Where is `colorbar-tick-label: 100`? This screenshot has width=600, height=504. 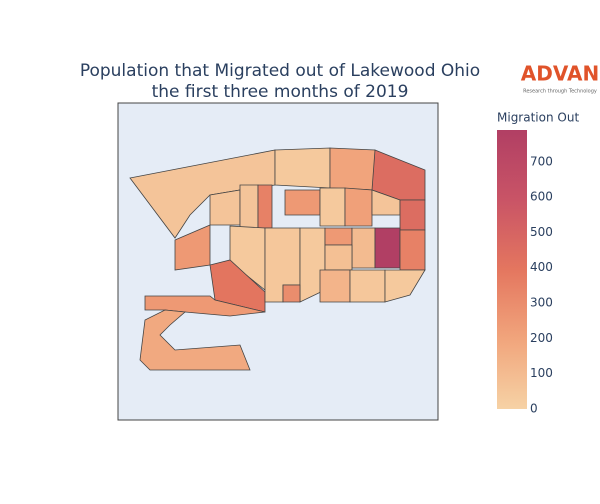 colorbar-tick-label: 100 is located at coordinates (541, 373).